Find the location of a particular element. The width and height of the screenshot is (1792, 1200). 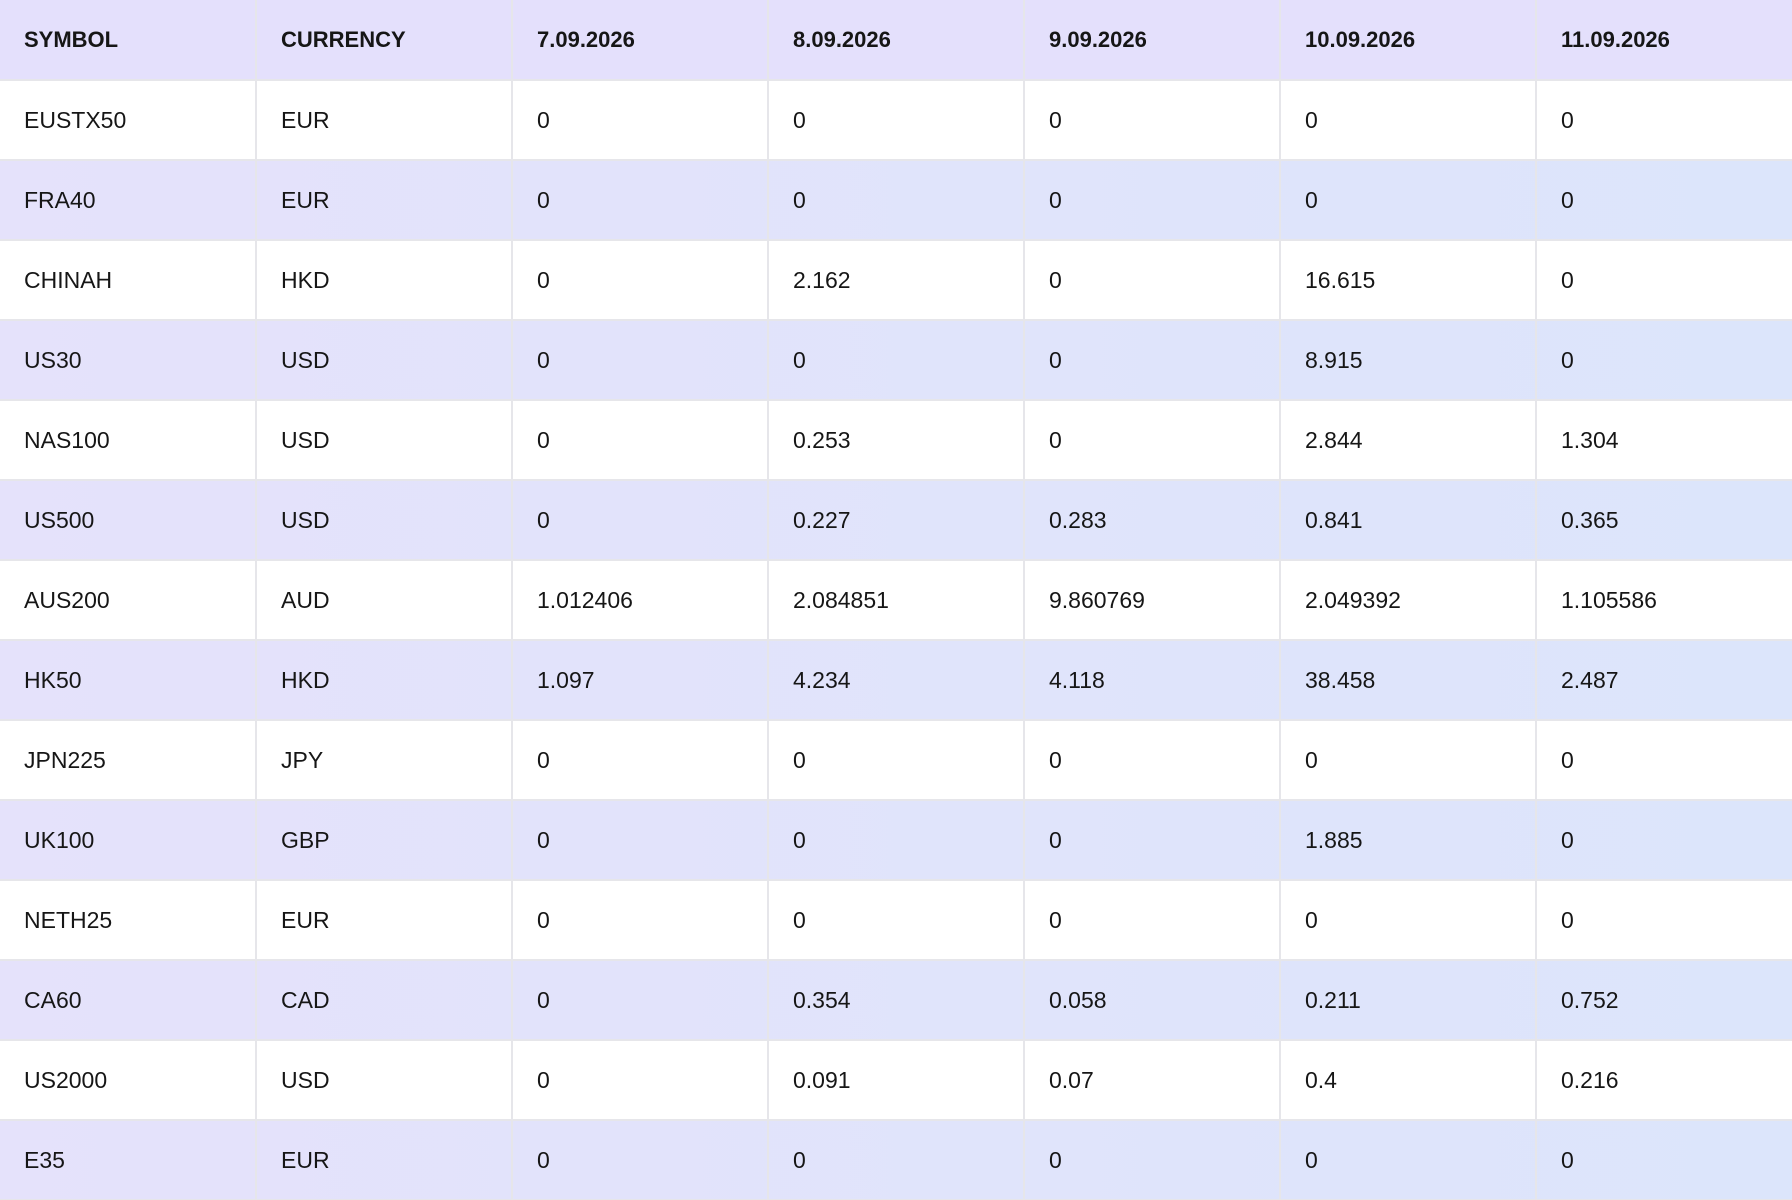

table-cell: US30 is located at coordinates (128, 360).